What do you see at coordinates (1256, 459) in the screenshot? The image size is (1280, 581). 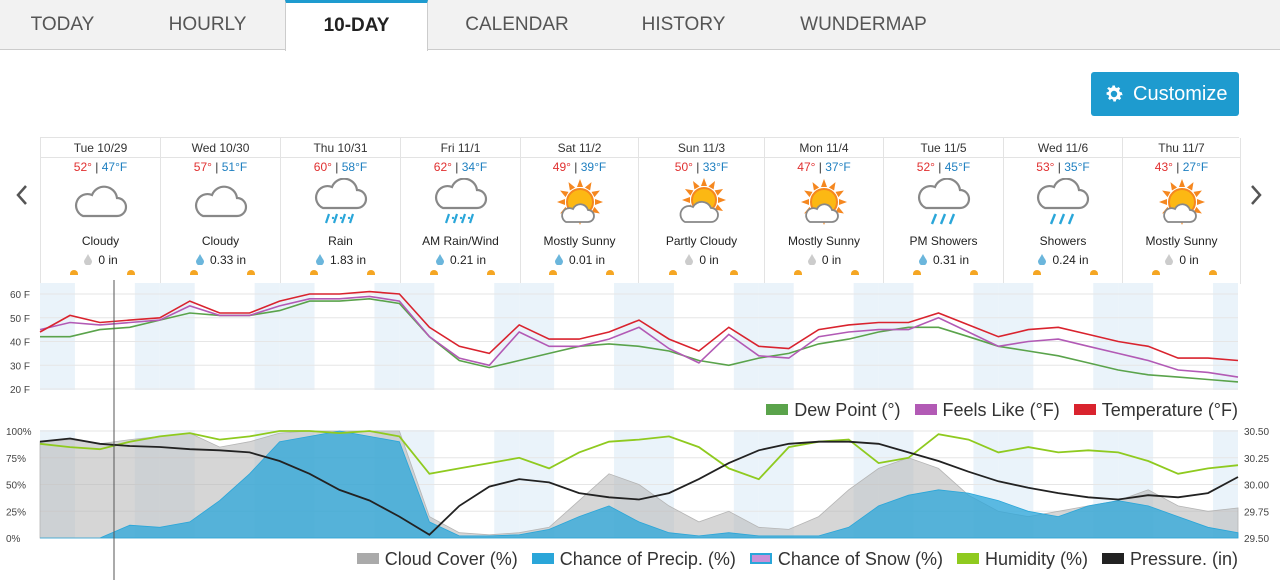 I see `y2-tick-label: 30.25` at bounding box center [1256, 459].